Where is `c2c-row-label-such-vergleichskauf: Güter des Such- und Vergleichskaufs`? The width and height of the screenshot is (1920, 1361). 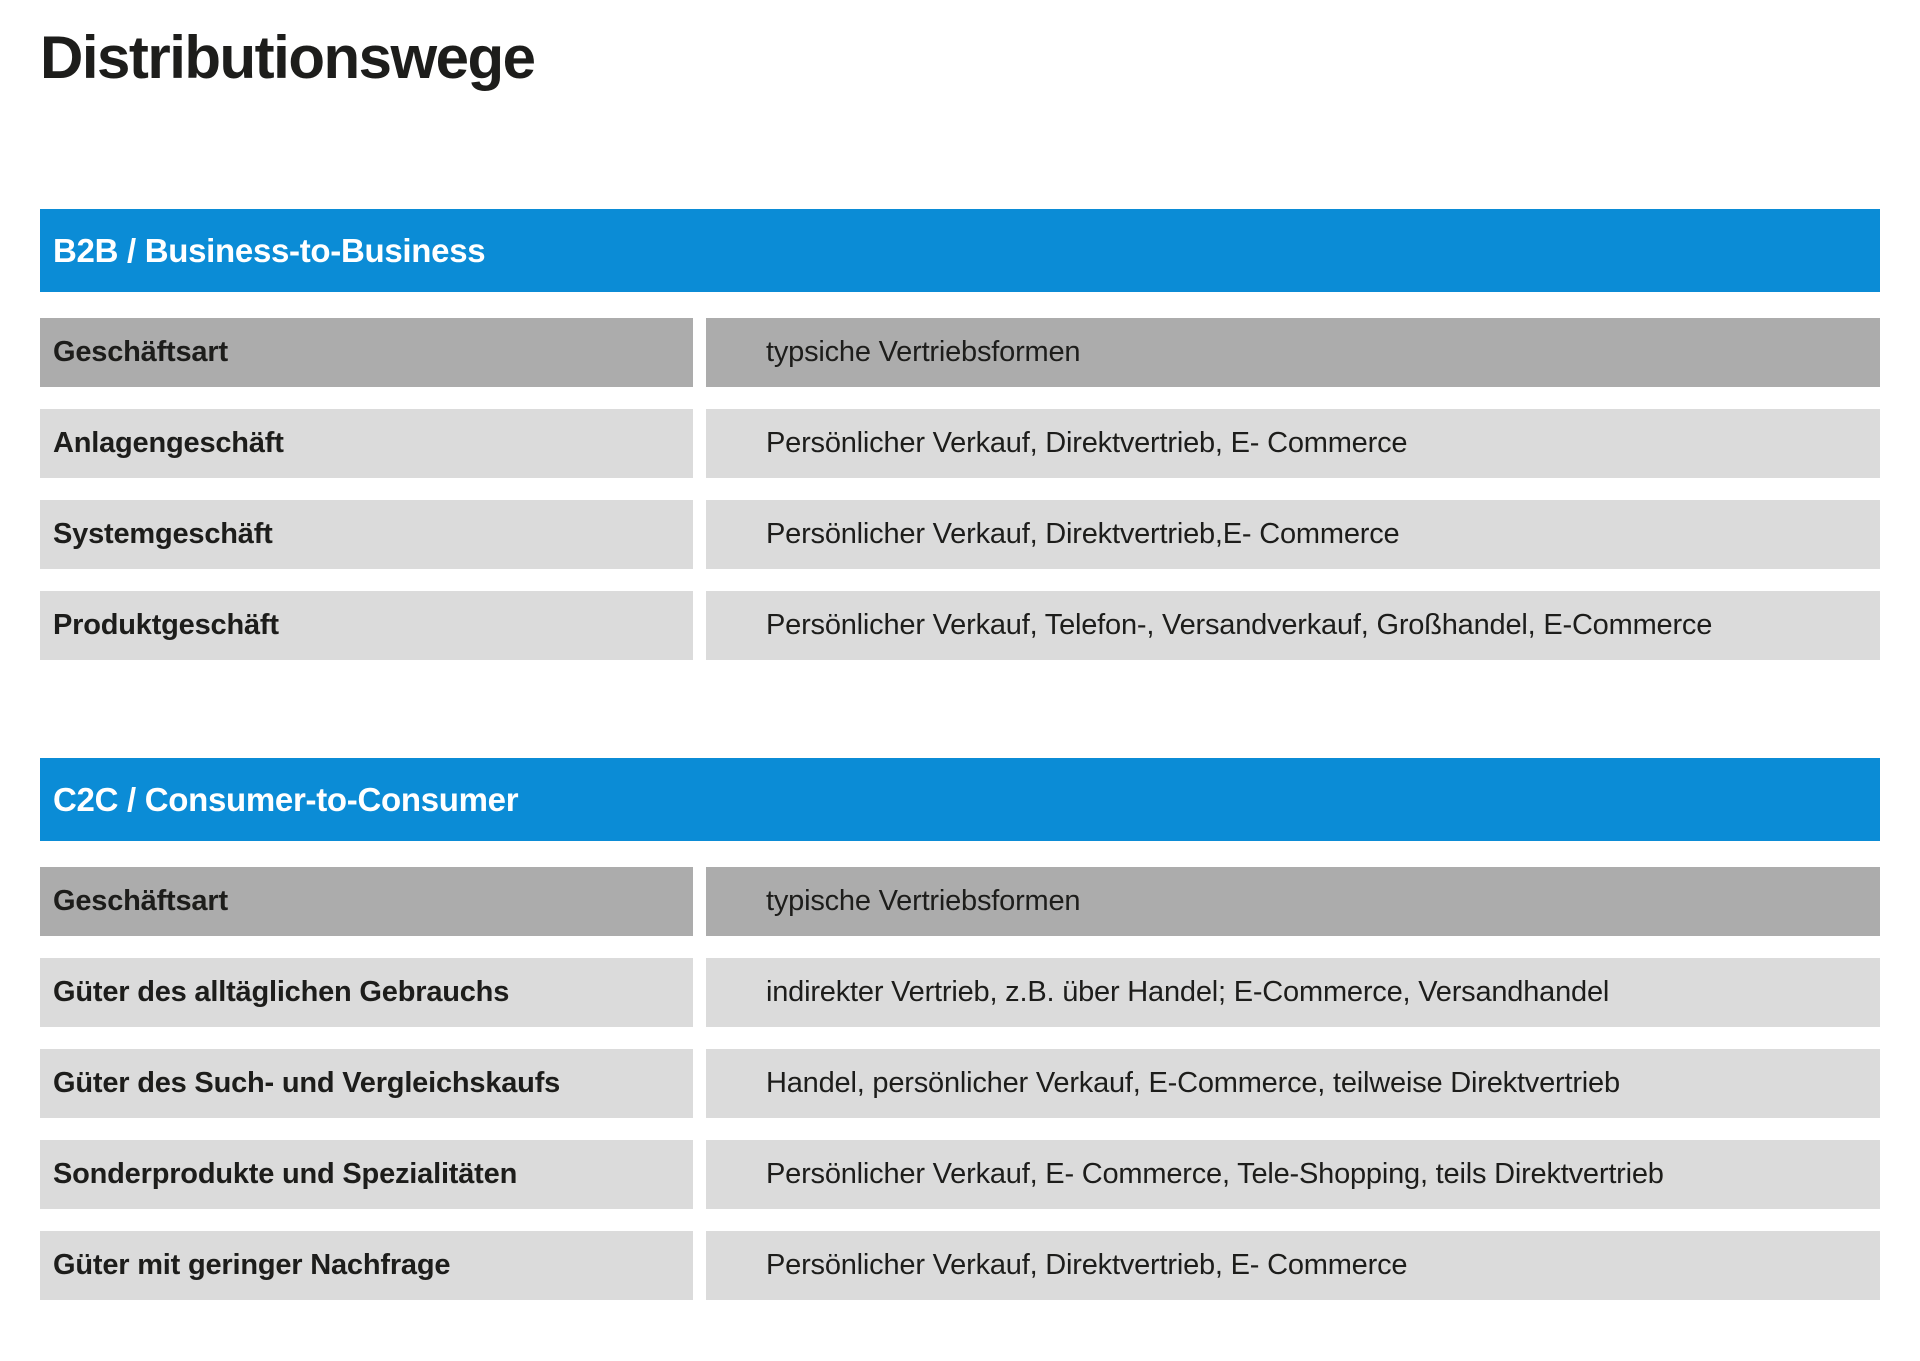 c2c-row-label-such-vergleichskauf: Güter des Such- und Vergleichskaufs is located at coordinates (366, 1083).